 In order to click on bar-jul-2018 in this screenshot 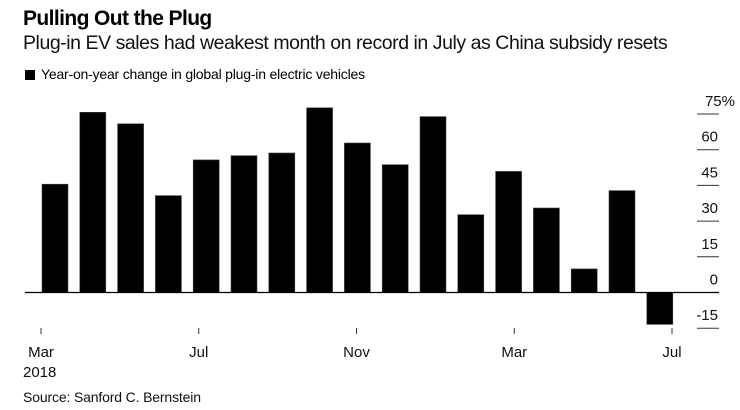, I will do `click(206, 226)`.